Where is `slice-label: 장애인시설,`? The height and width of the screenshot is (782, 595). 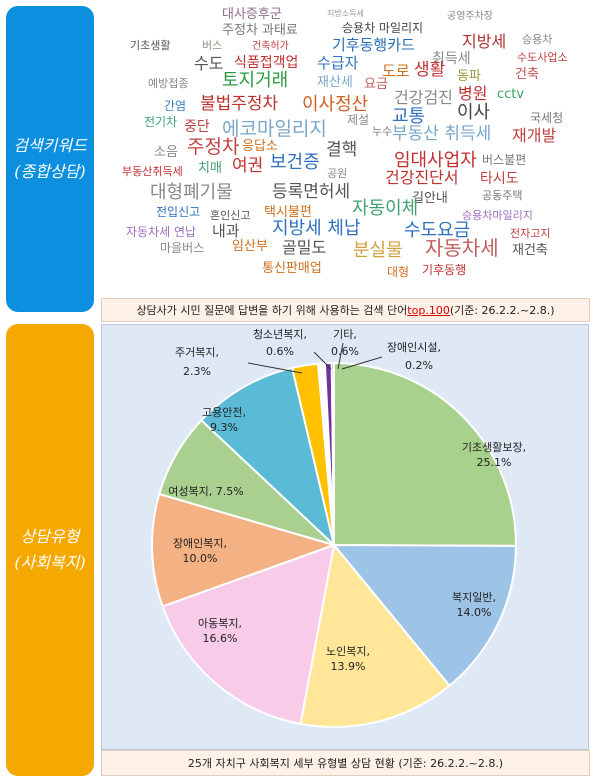 slice-label: 장애인시설, is located at coordinates (414, 347).